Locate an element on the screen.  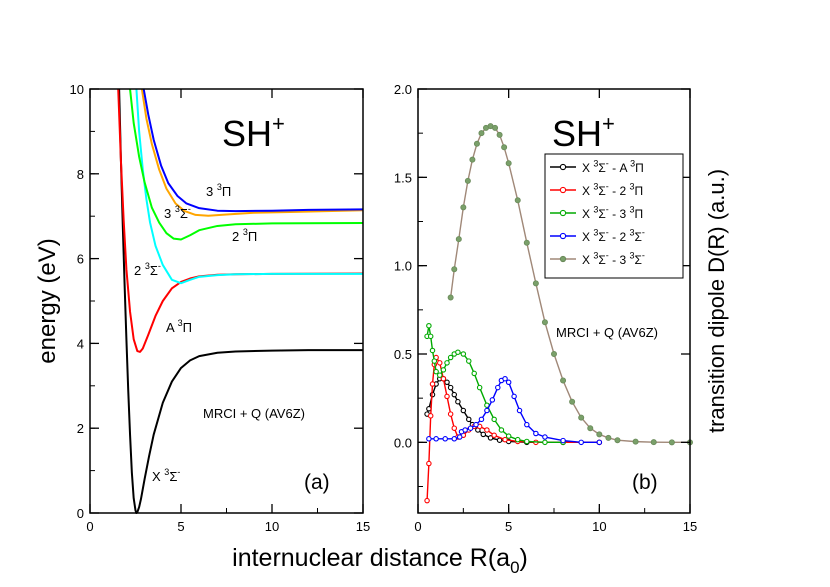
panel-a-title: SH+ is located at coordinates (253, 132).